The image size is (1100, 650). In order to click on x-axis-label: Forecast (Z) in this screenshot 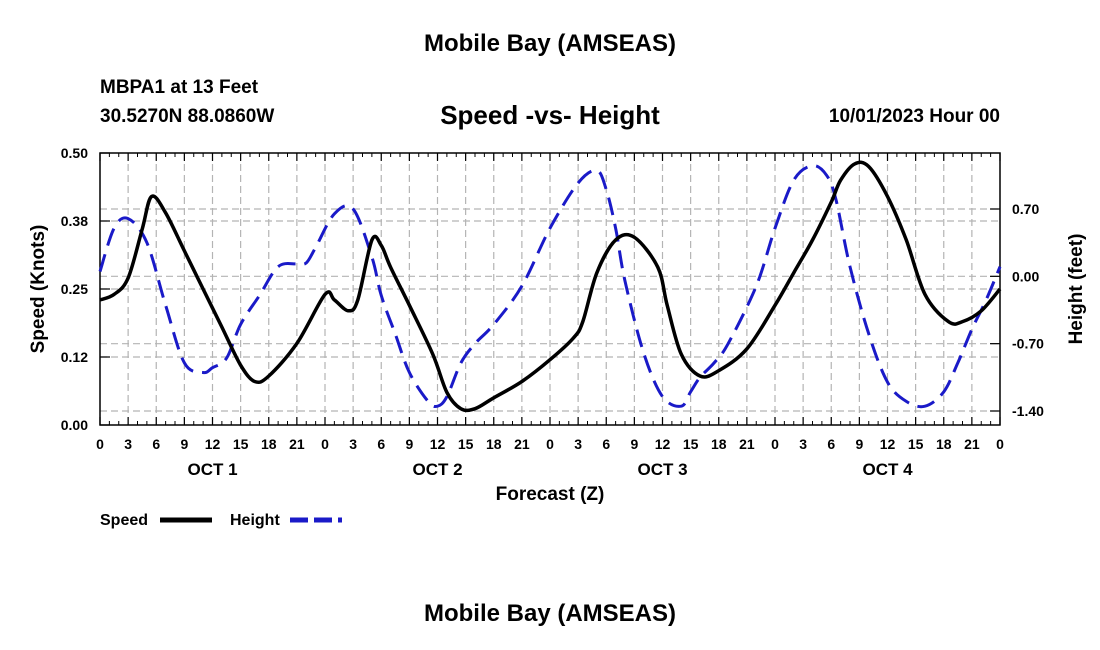, I will do `click(550, 494)`.